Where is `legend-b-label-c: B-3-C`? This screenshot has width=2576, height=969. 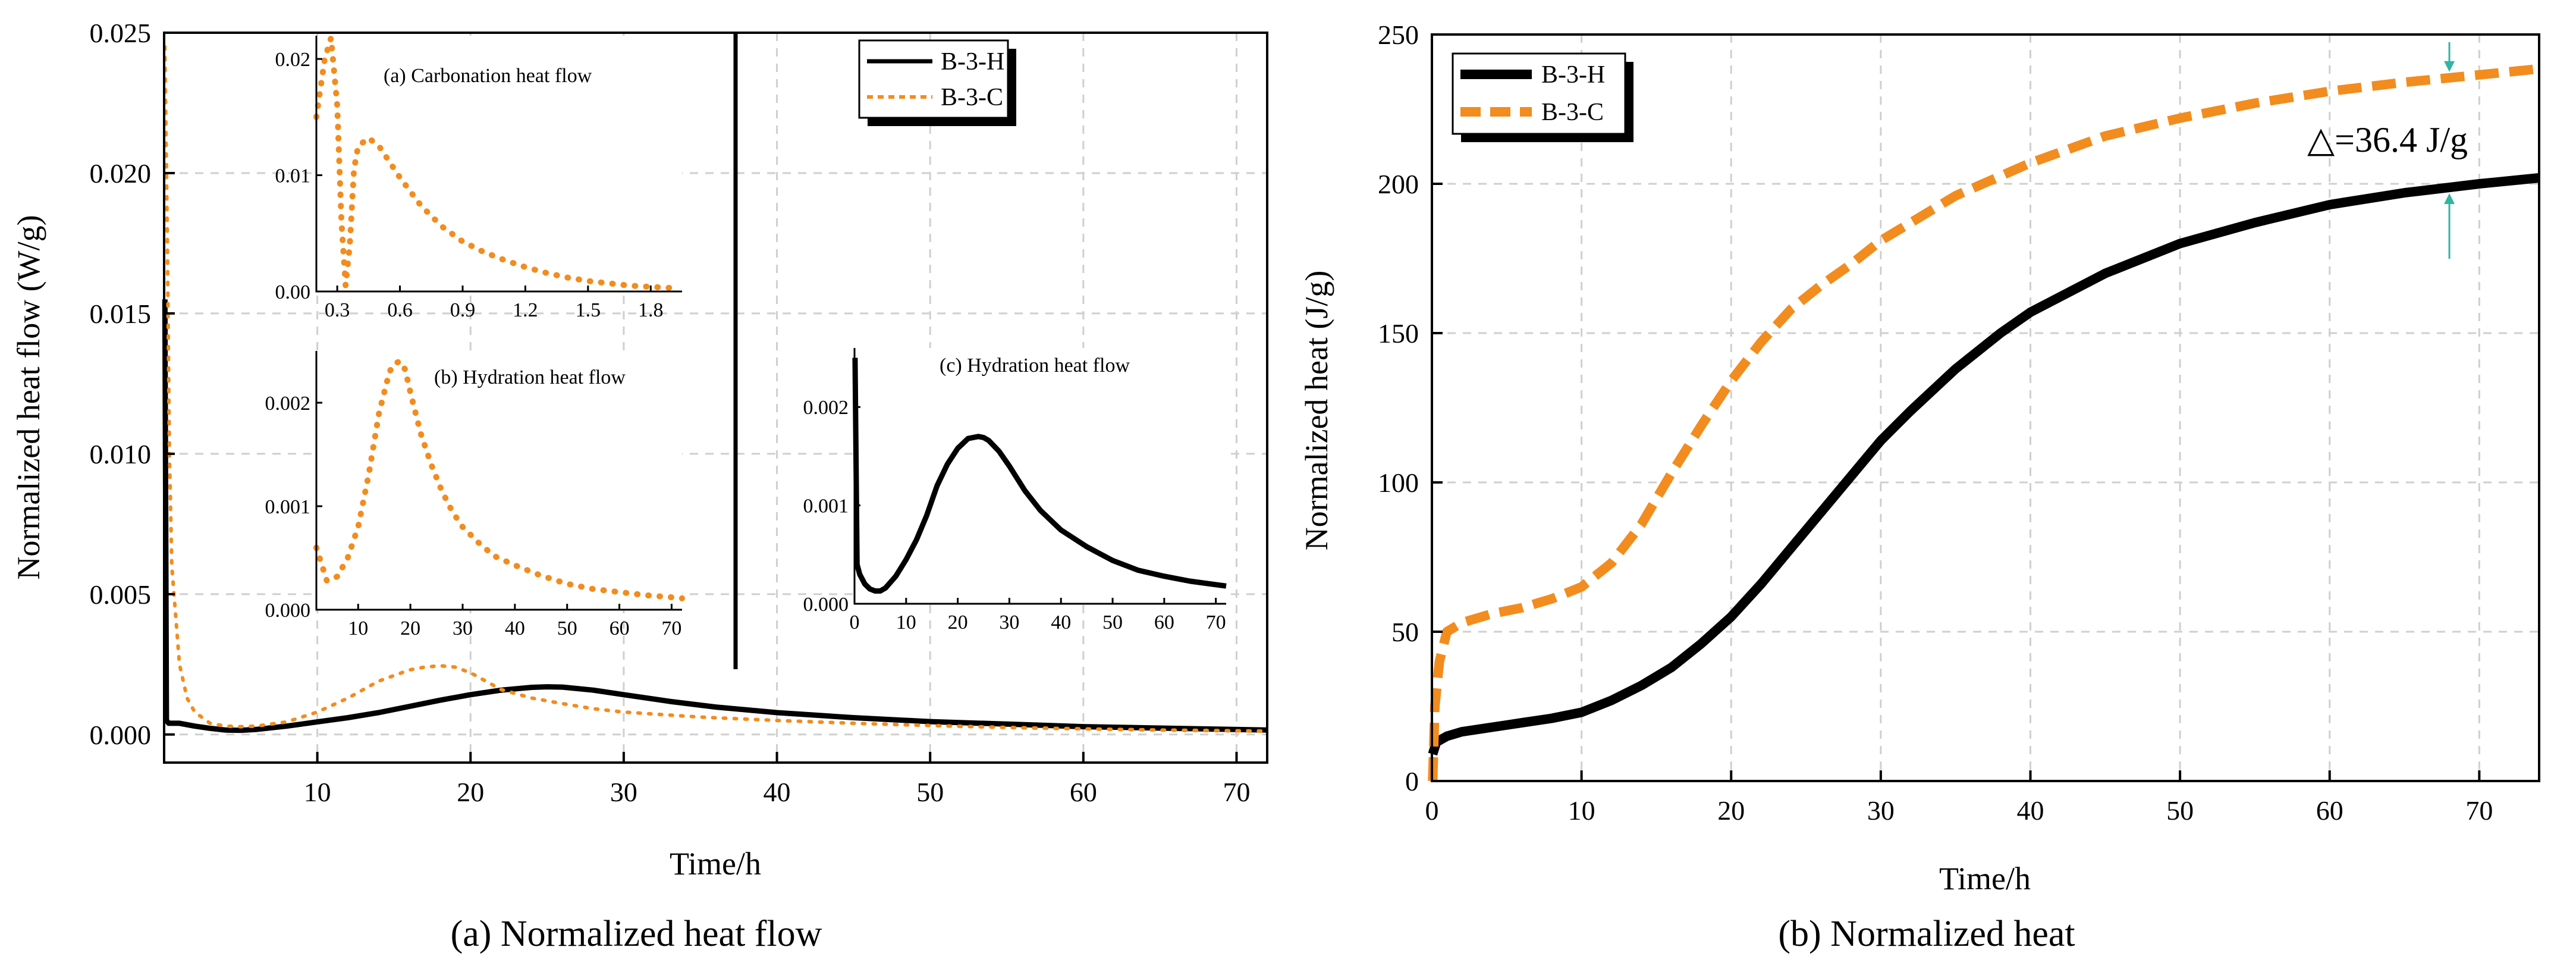 legend-b-label-c: B-3-C is located at coordinates (1572, 113).